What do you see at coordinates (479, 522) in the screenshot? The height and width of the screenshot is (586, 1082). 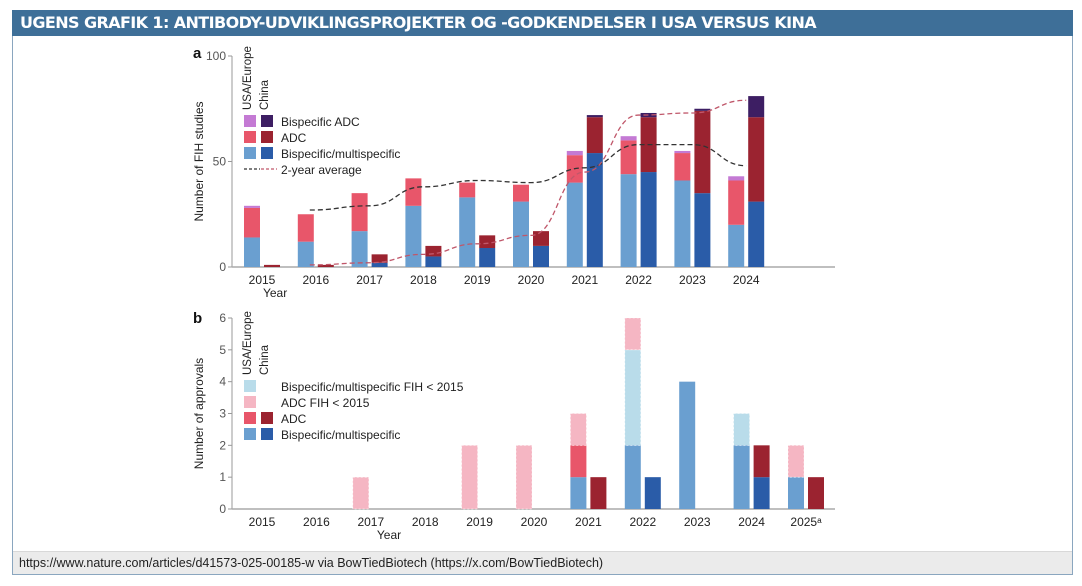 I see `x-tick-label: 2019` at bounding box center [479, 522].